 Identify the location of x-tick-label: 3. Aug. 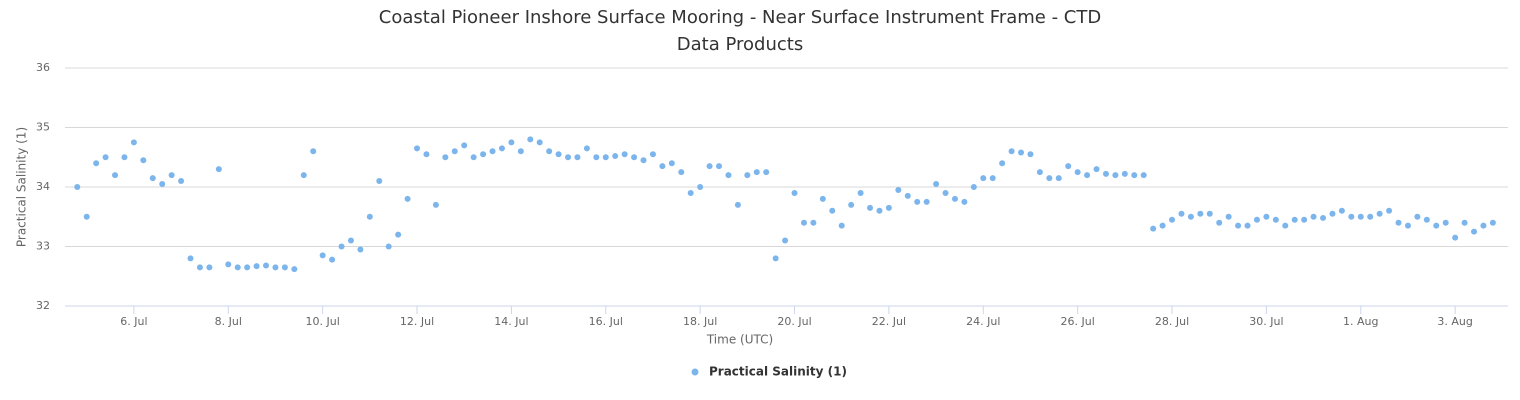
(1454, 321).